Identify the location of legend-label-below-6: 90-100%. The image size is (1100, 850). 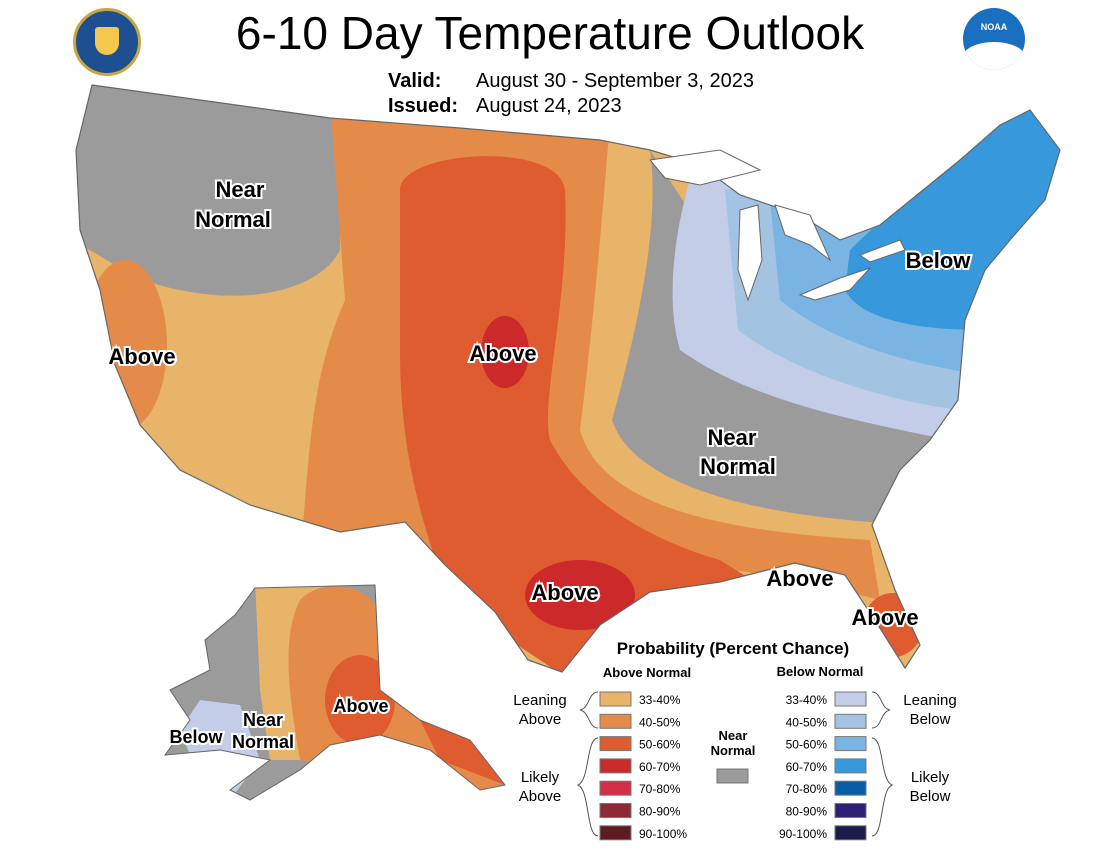
(803, 834).